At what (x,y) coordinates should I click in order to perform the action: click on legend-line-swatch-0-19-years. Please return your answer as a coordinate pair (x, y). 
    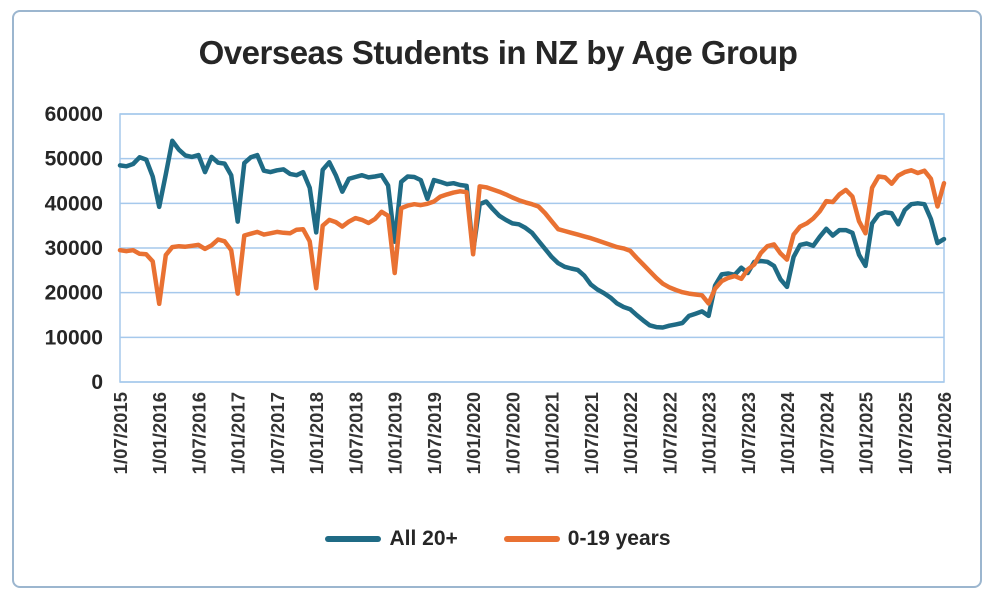
    Looking at the image, I should click on (531, 539).